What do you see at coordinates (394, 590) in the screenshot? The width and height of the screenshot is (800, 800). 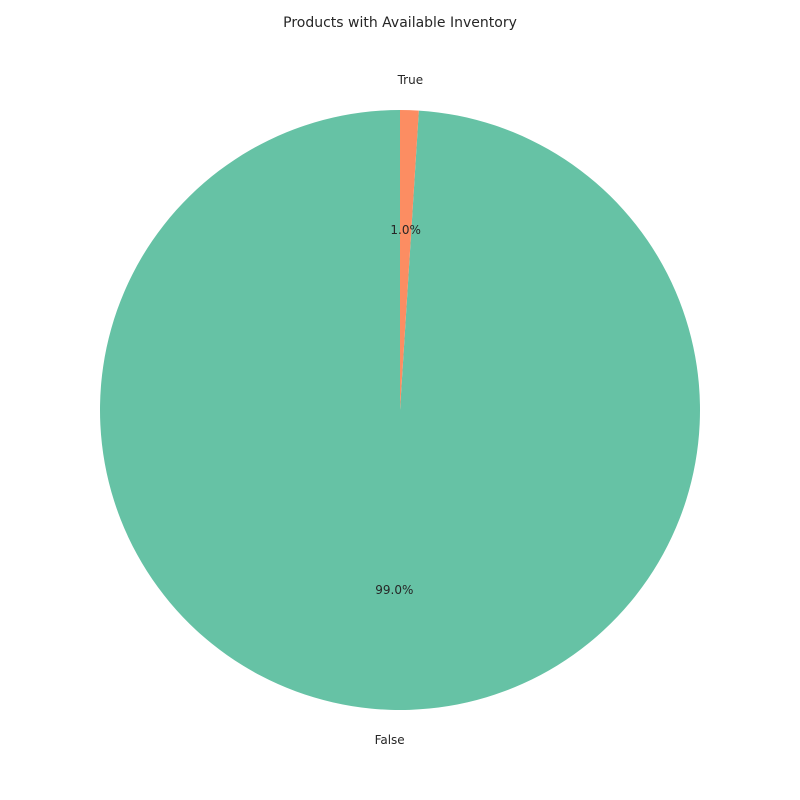 I see `slice-percent-false: 99.0%` at bounding box center [394, 590].